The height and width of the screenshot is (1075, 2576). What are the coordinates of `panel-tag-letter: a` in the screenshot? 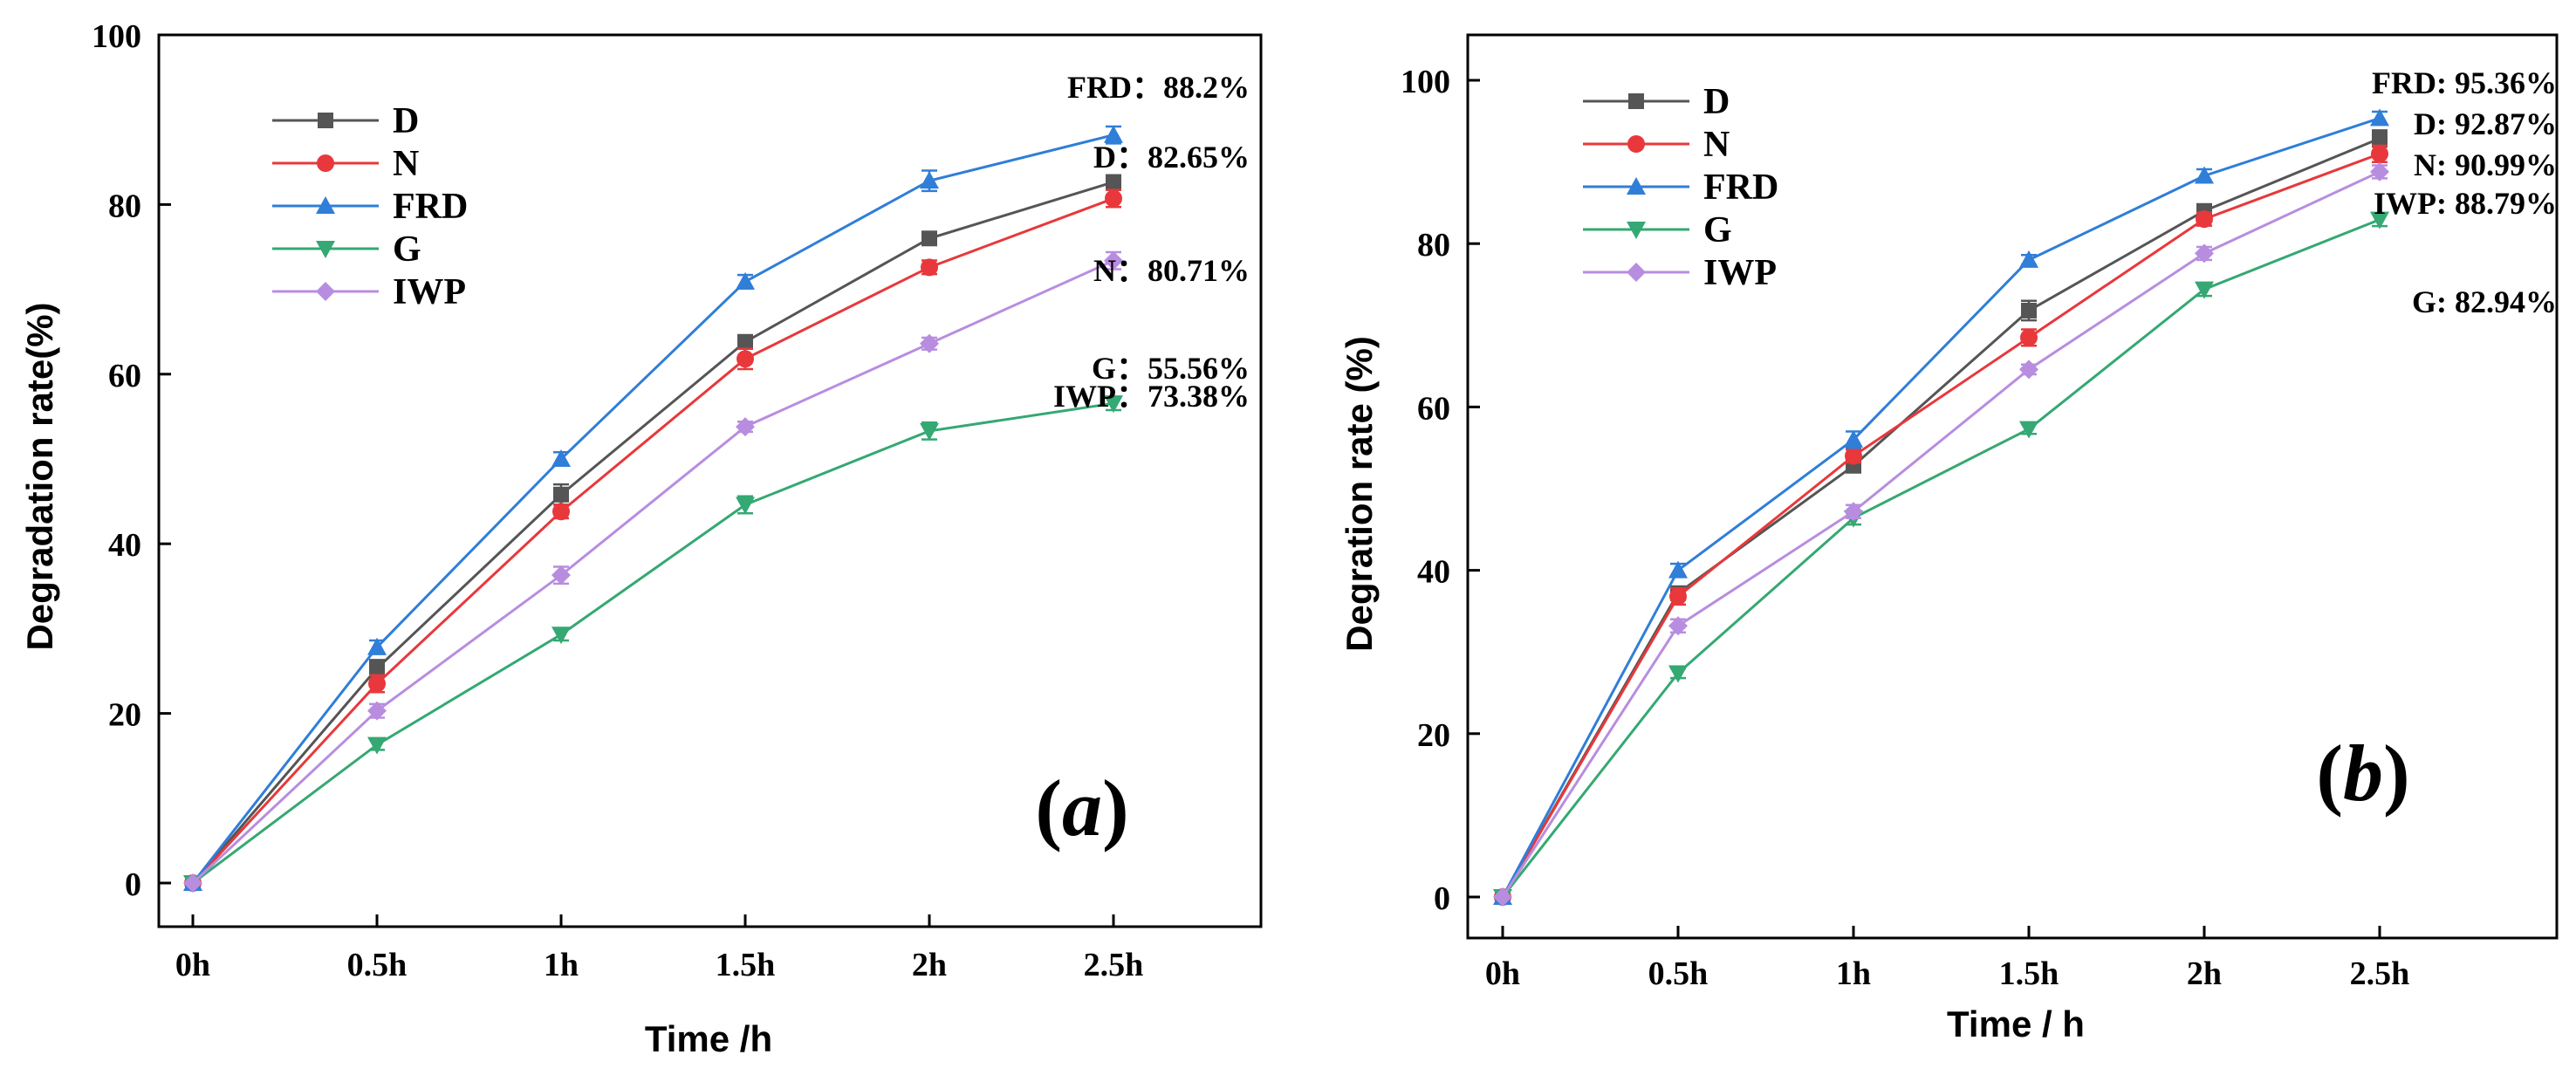 It's located at (1082, 808).